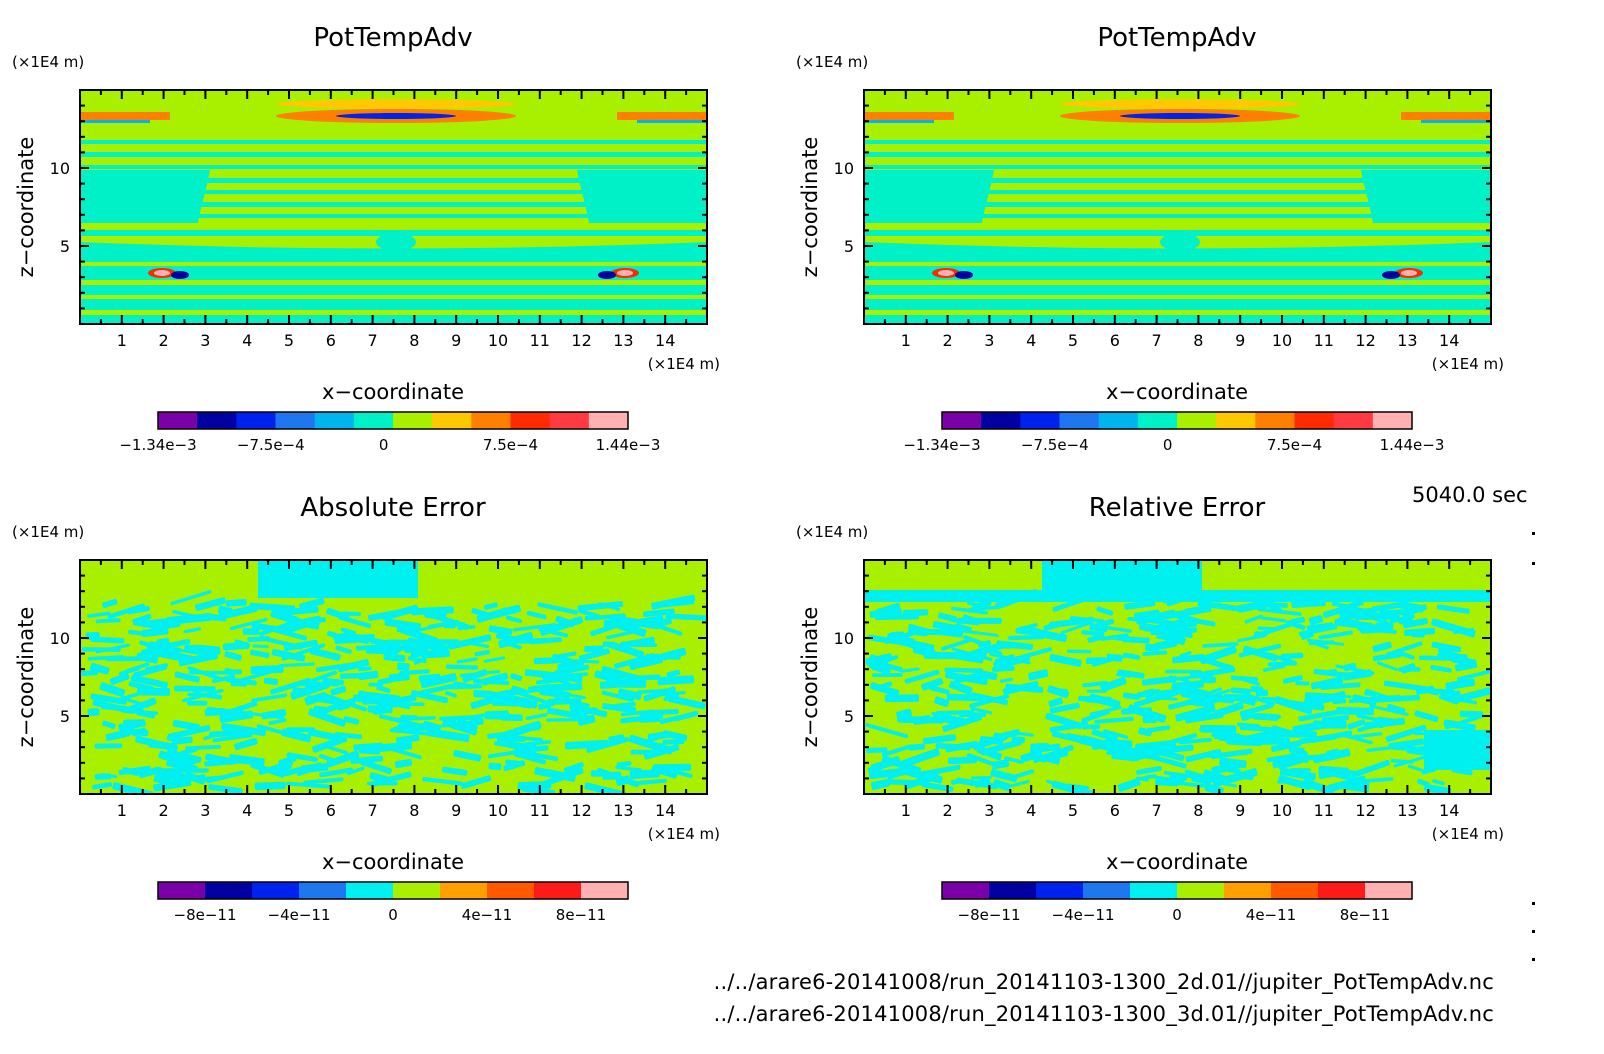 The height and width of the screenshot is (1054, 1604). What do you see at coordinates (487, 915) in the screenshot?
I see `colorbar-label: 4e−11` at bounding box center [487, 915].